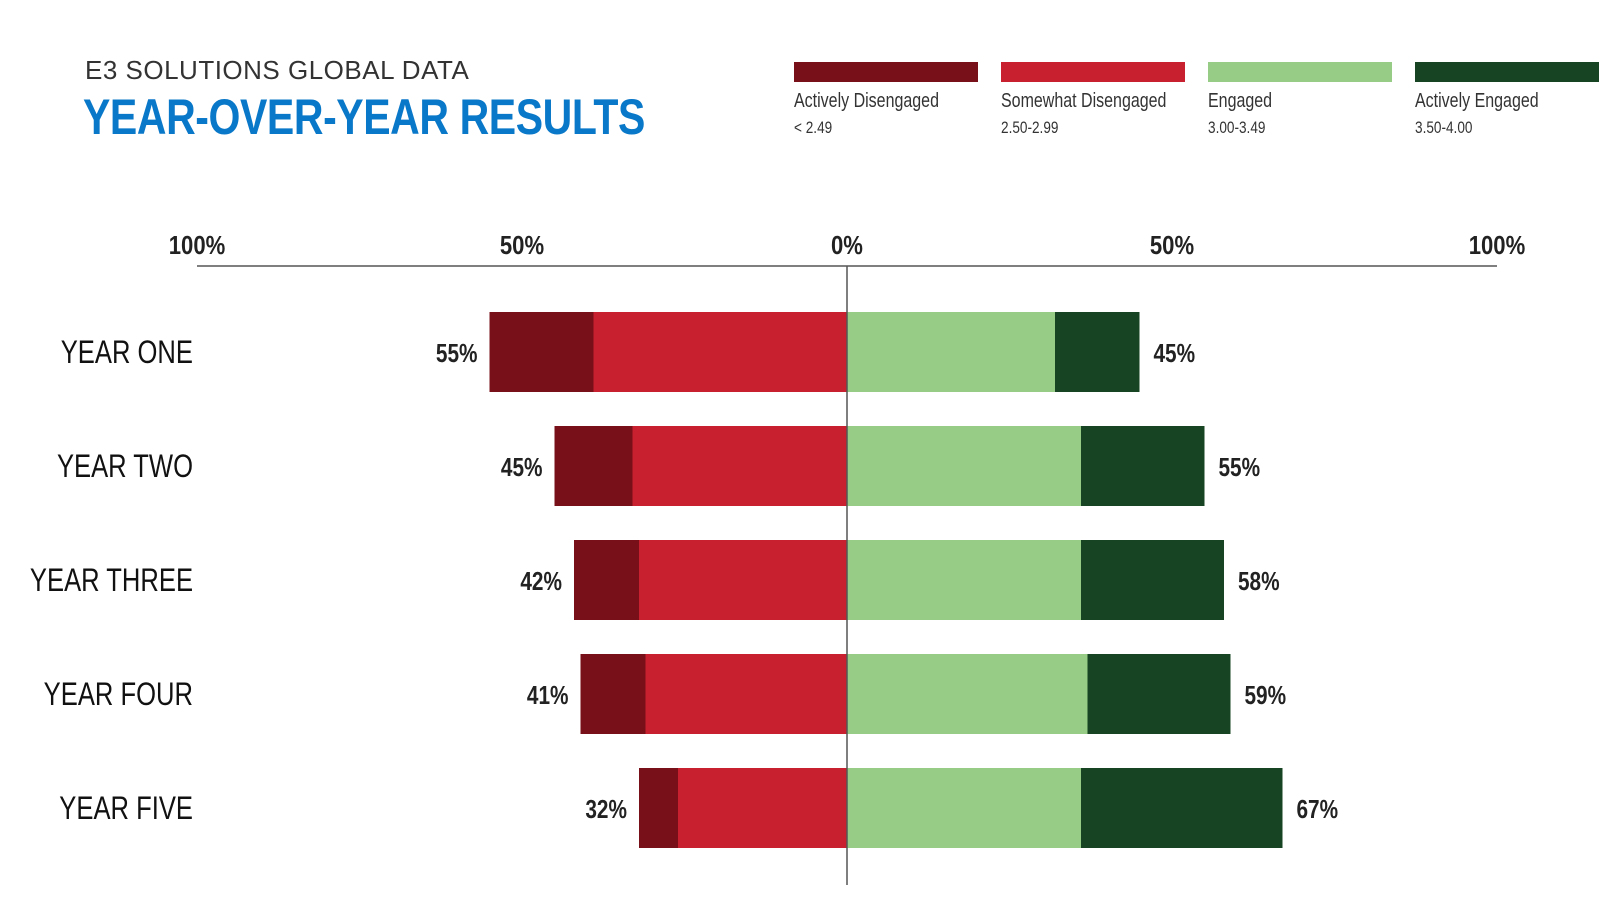 This screenshot has width=1610, height=900. I want to click on legend-item-somewhat-disengaged: Somewhat Disengaged 2.50-2.99, so click(1096, 100).